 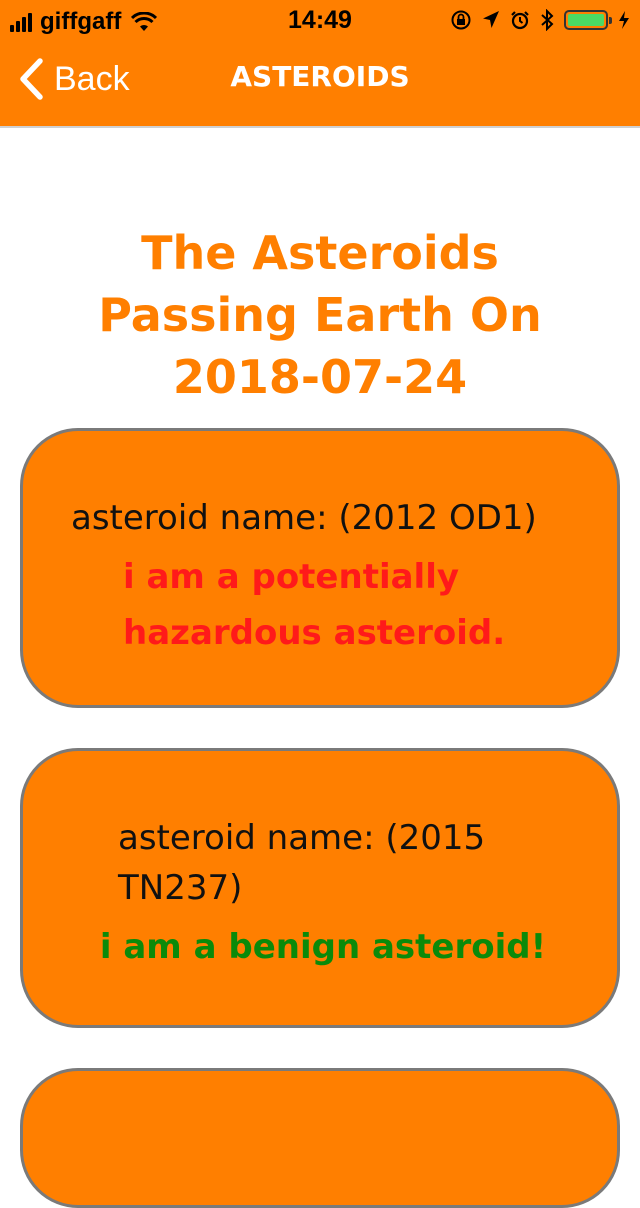 What do you see at coordinates (547, 20) in the screenshot?
I see `bluetooth-icon` at bounding box center [547, 20].